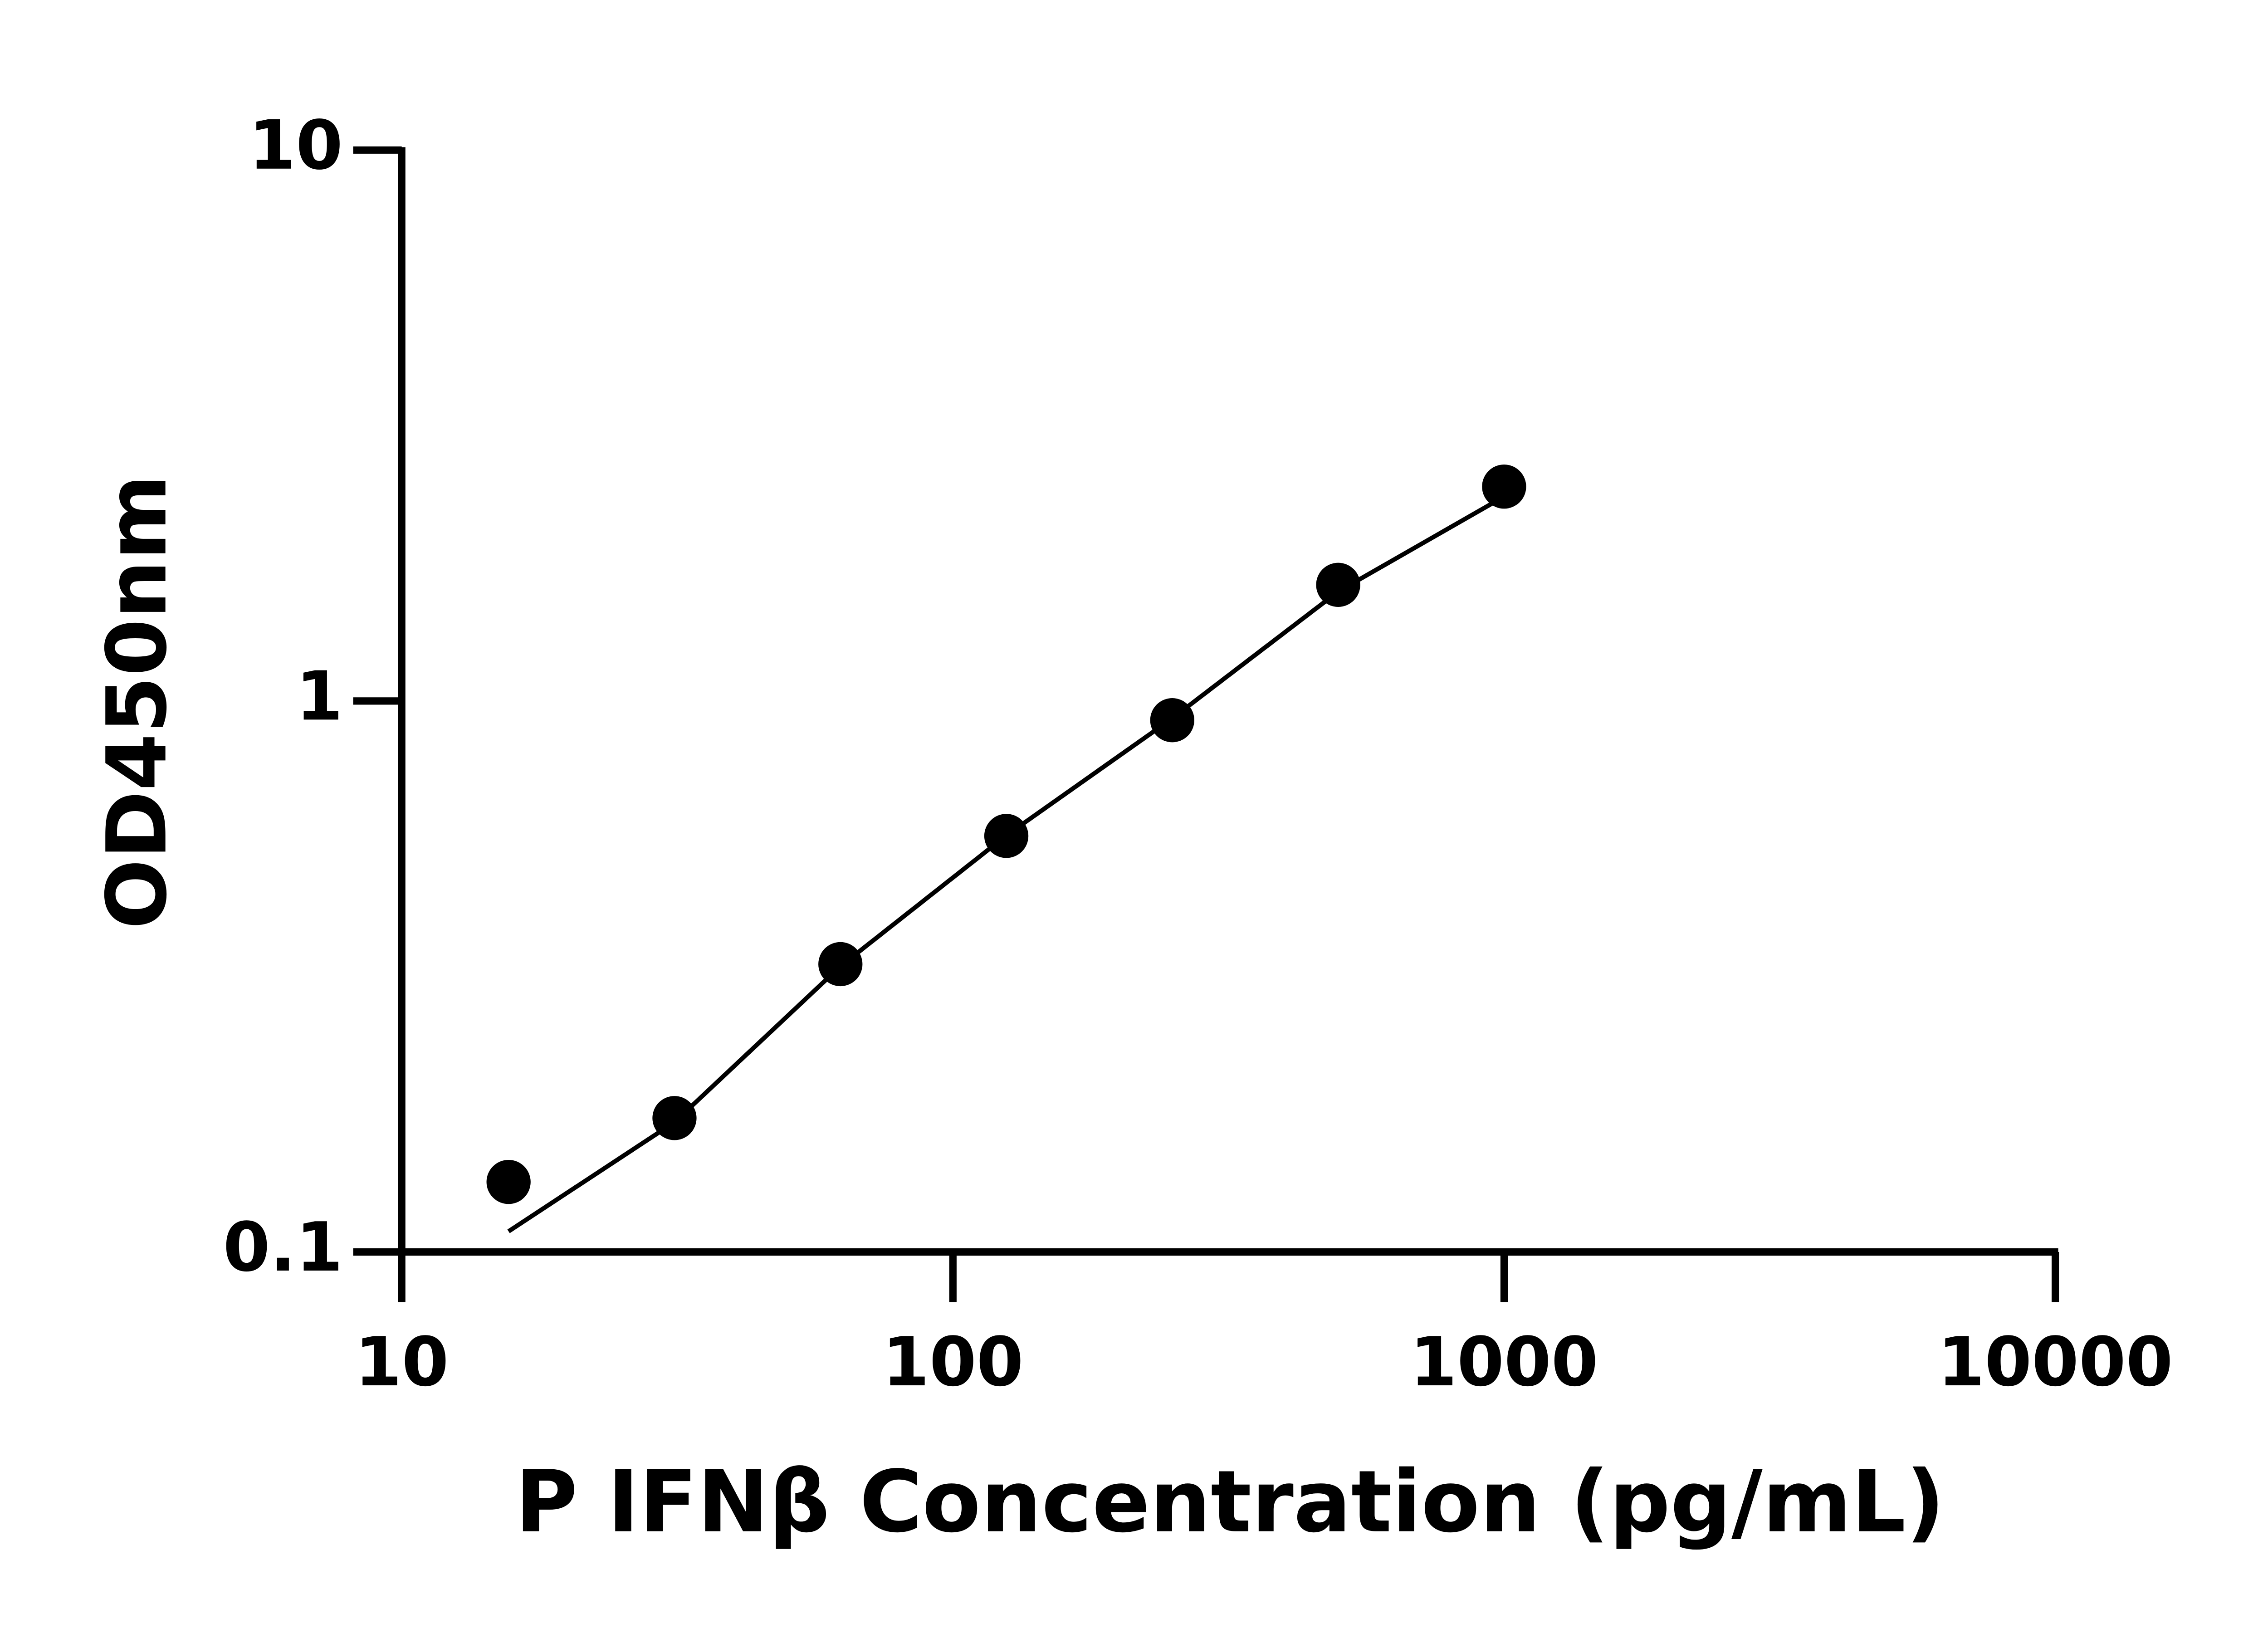 This screenshot has width=2268, height=1633. What do you see at coordinates (283, 1247) in the screenshot?
I see `y-tick-label: 0.1` at bounding box center [283, 1247].